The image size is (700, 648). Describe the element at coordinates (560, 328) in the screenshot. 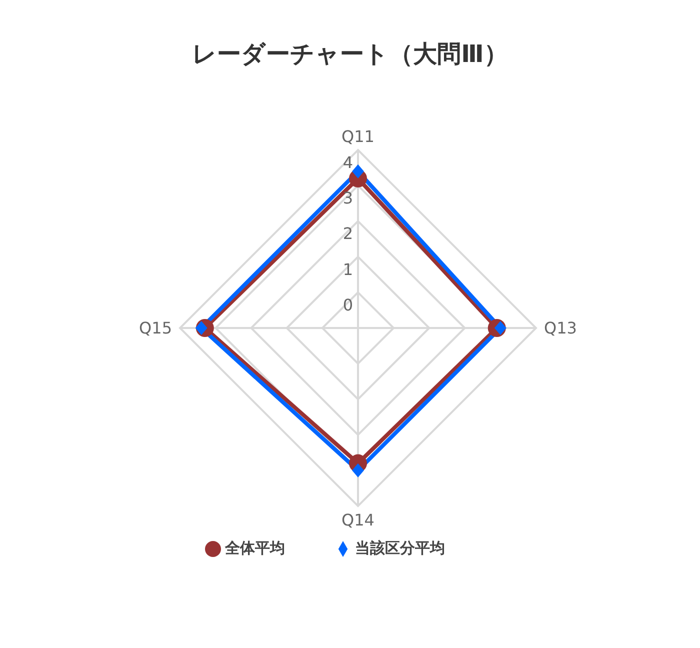

I see `spoke-label: Q13` at that location.